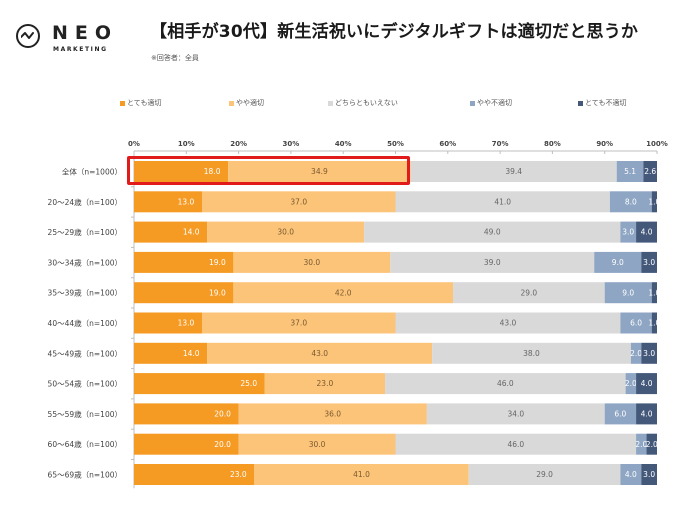 This screenshot has height=506, width=693. I want to click on category-label: 25～29歳（n=100）, so click(85, 232).